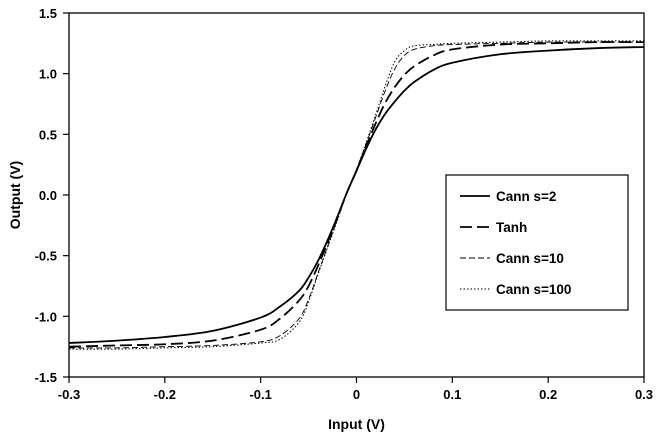 This screenshot has width=658, height=440. I want to click on legend: Cann s=2 Tanh Cann s=10 Cann s=100, so click(537, 242).